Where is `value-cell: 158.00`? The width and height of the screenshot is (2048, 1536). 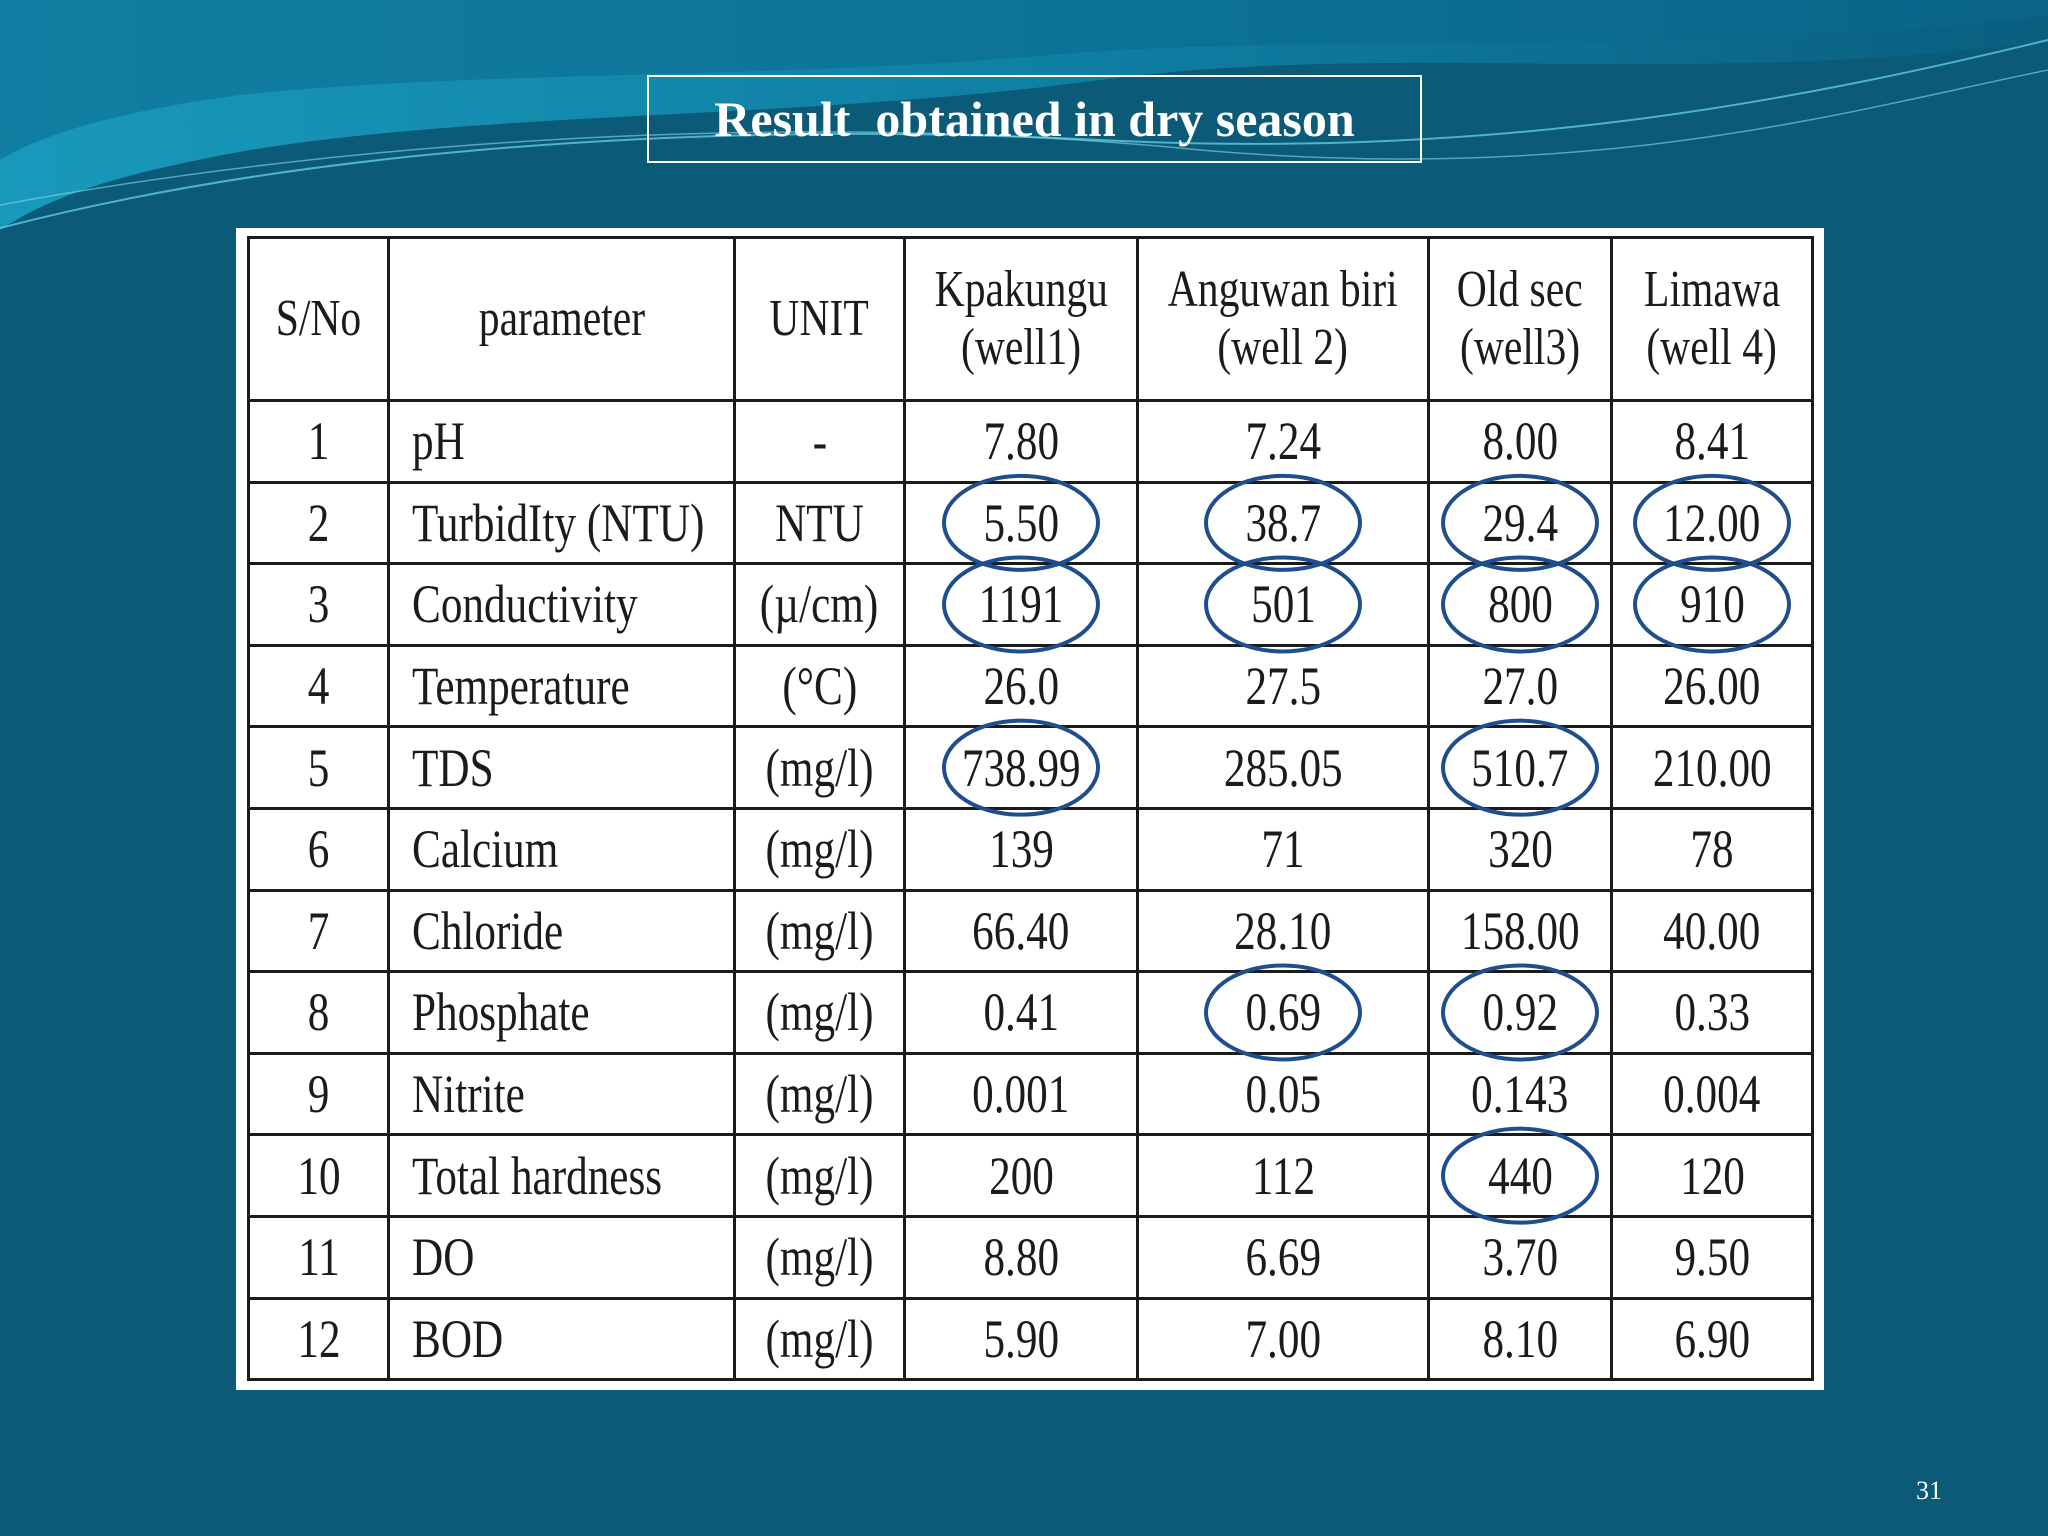 value-cell: 158.00 is located at coordinates (1520, 931).